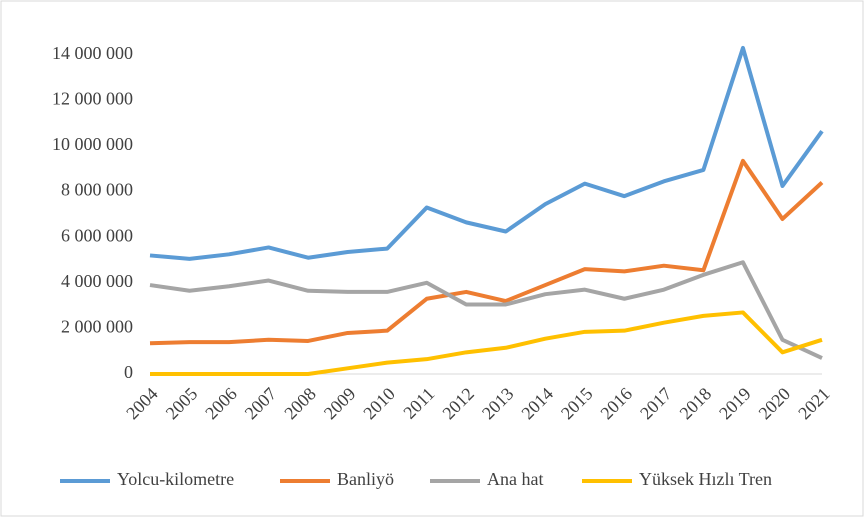 Image resolution: width=864 pixels, height=517 pixels. Describe the element at coordinates (128, 372) in the screenshot. I see `y-tick-label: 0` at that location.